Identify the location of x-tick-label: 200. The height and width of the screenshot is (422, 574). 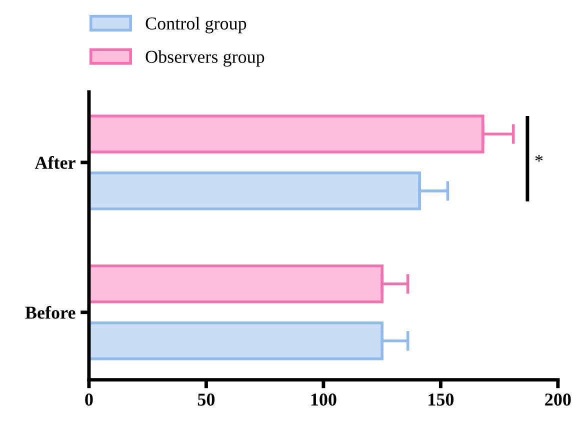
(558, 400).